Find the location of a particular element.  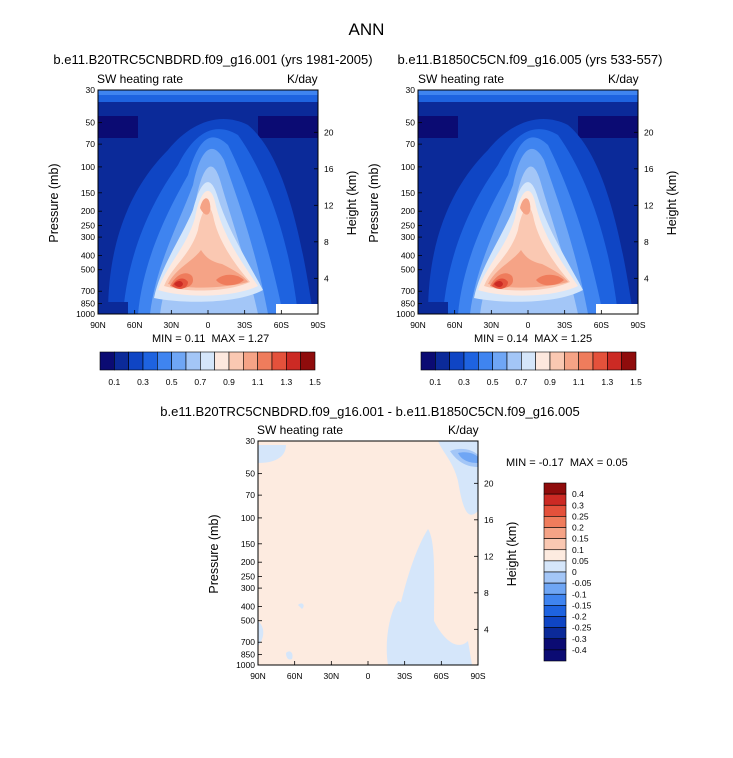

figure-title: ANN is located at coordinates (366, 29).